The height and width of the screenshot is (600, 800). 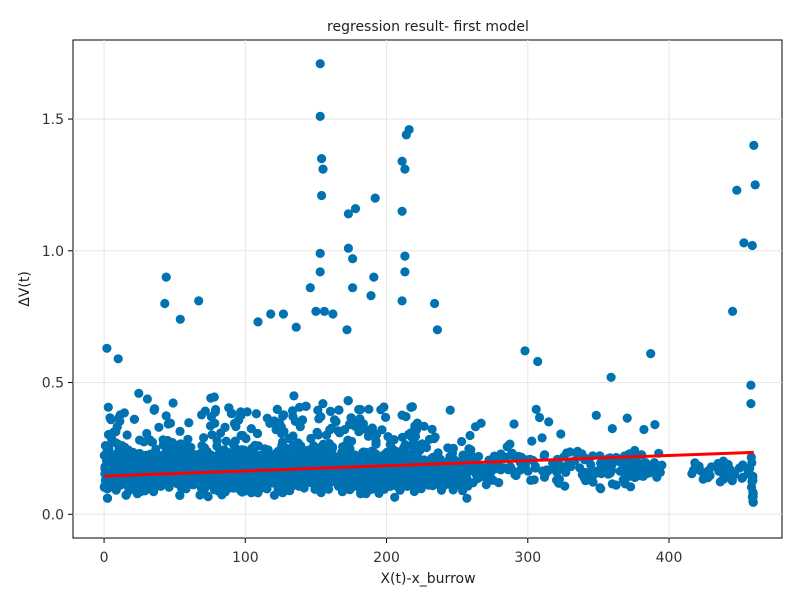 What do you see at coordinates (429, 464) in the screenshot?
I see `regression-line` at bounding box center [429, 464].